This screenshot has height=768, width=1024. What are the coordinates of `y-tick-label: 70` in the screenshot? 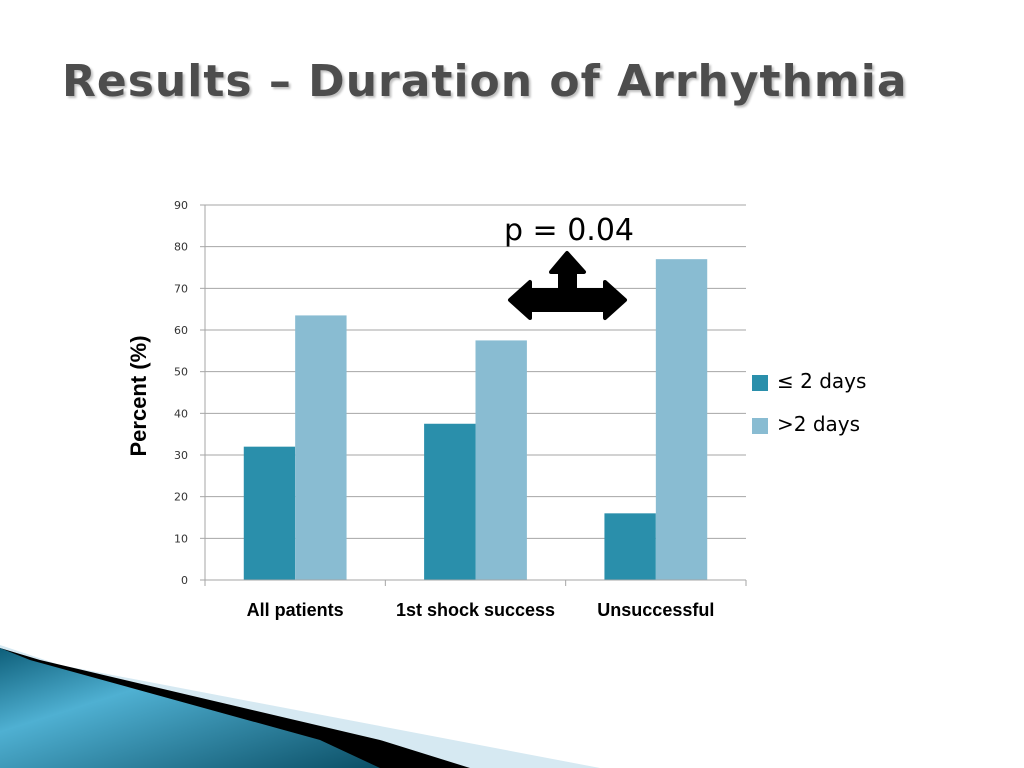 It's located at (181, 288).